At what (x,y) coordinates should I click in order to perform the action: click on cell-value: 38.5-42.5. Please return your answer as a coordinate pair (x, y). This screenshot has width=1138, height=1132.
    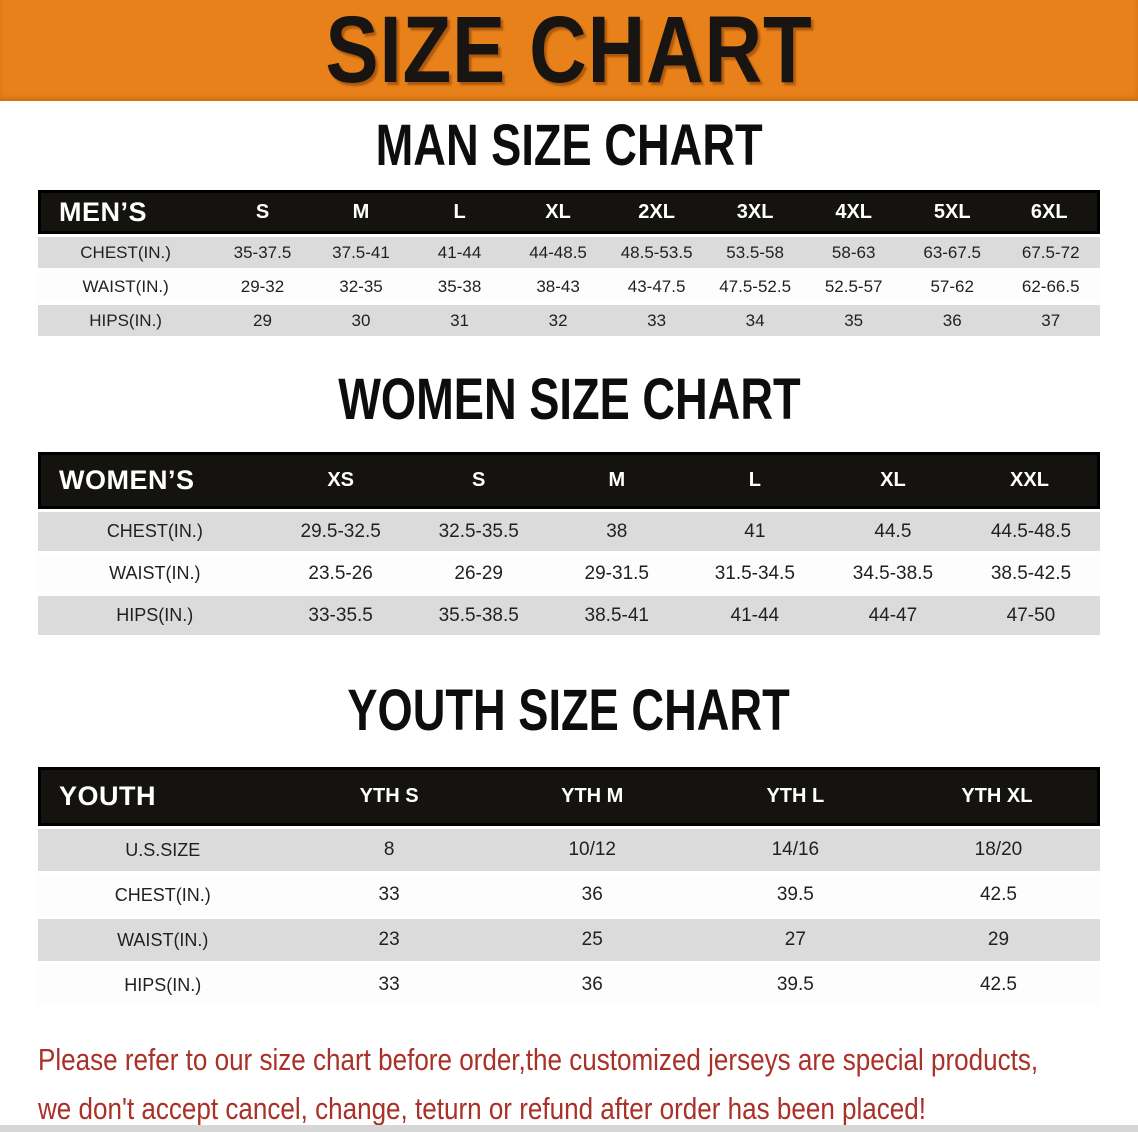
    Looking at the image, I should click on (1030, 573).